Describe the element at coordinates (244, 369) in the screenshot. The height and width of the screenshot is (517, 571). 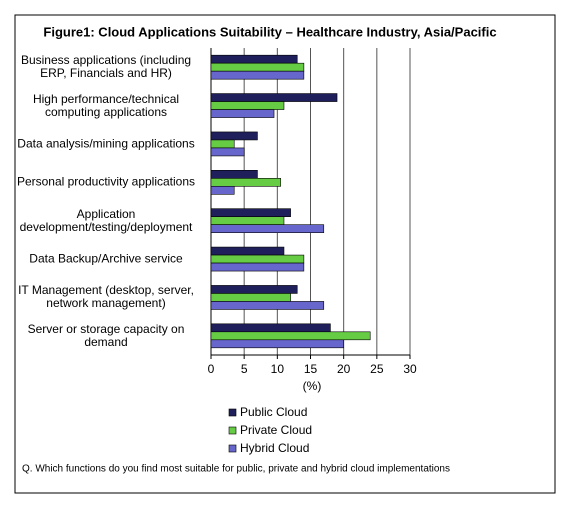
I see `x-tick-label: 5` at that location.